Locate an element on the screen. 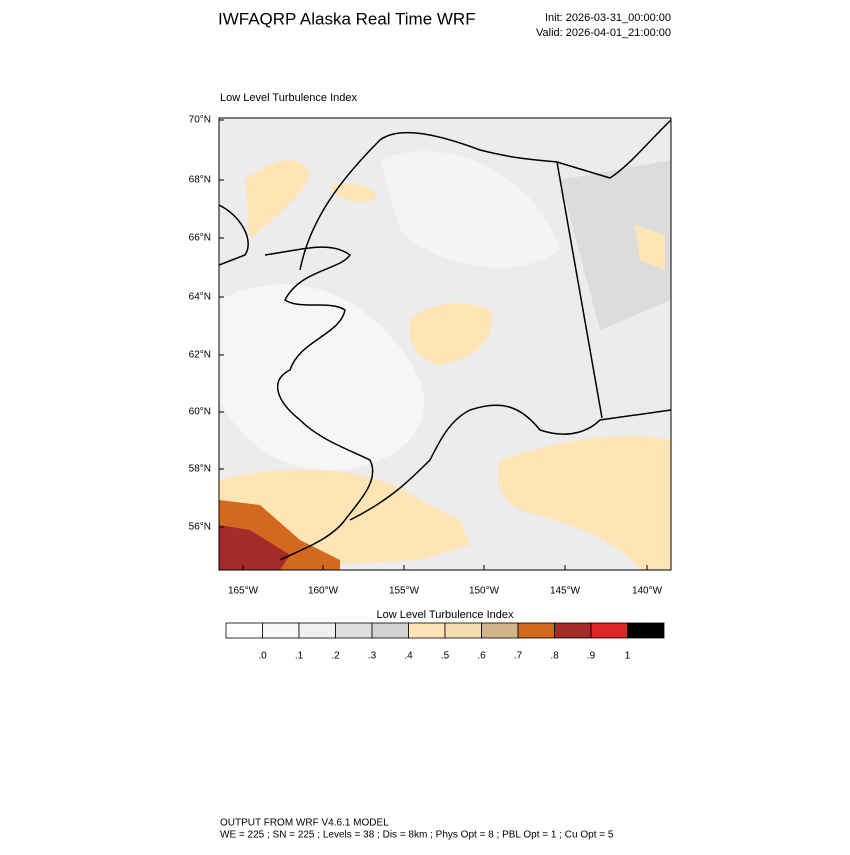  lat-label: 58°N is located at coordinates (200, 469).